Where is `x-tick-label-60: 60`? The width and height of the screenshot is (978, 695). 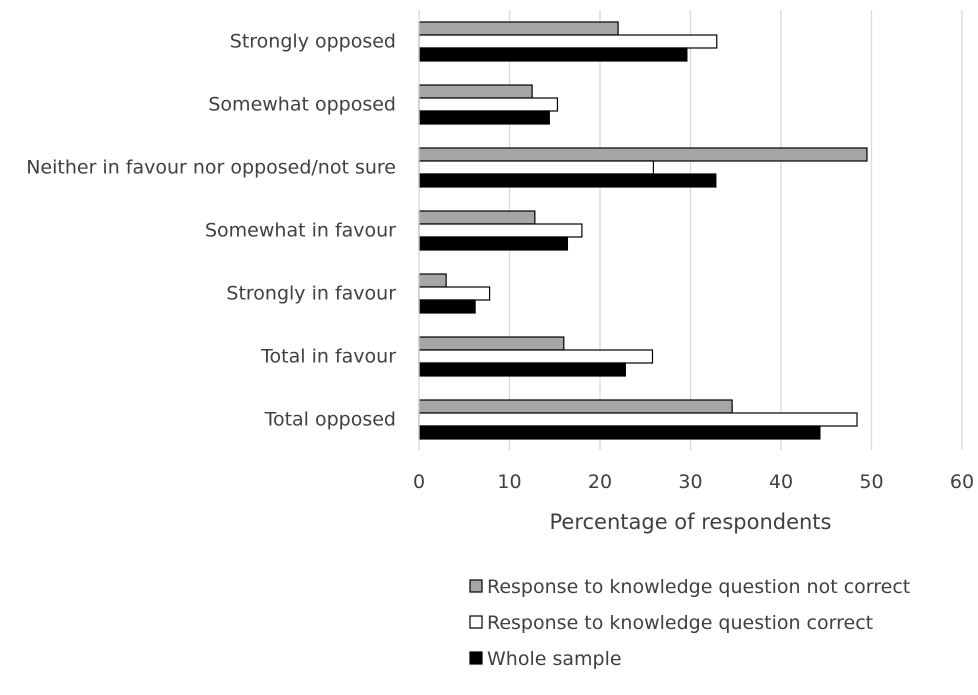
x-tick-label-60: 60 is located at coordinates (962, 482).